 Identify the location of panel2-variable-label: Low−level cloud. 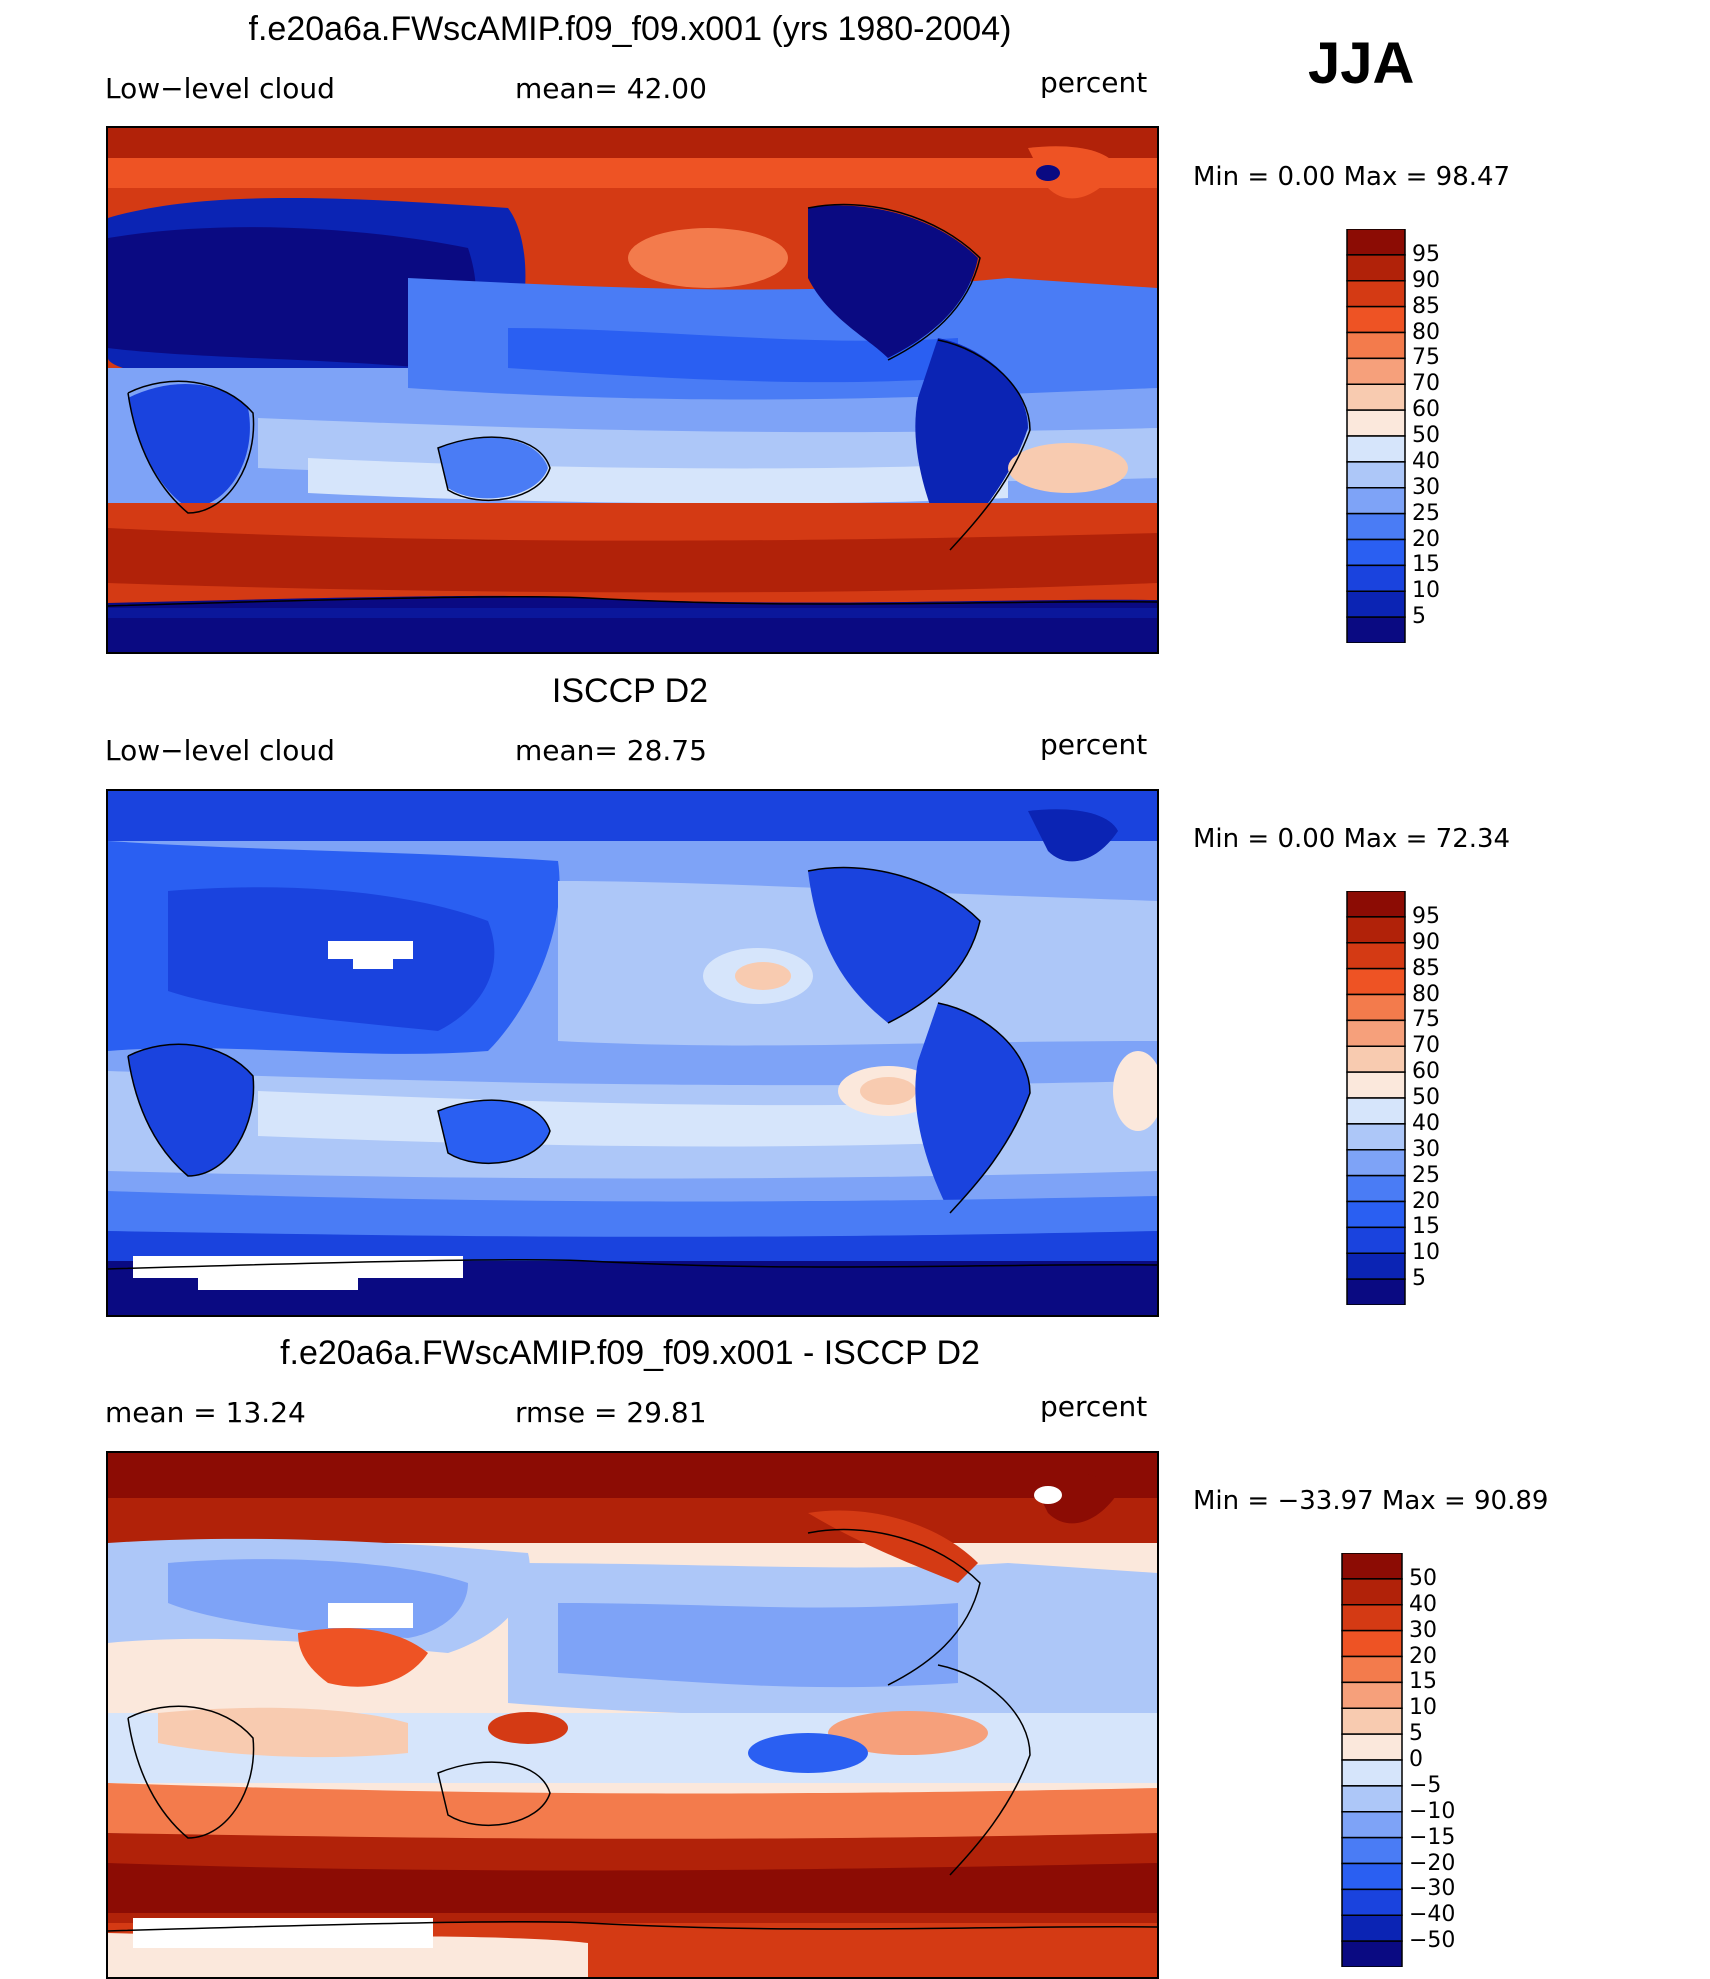
(220, 750).